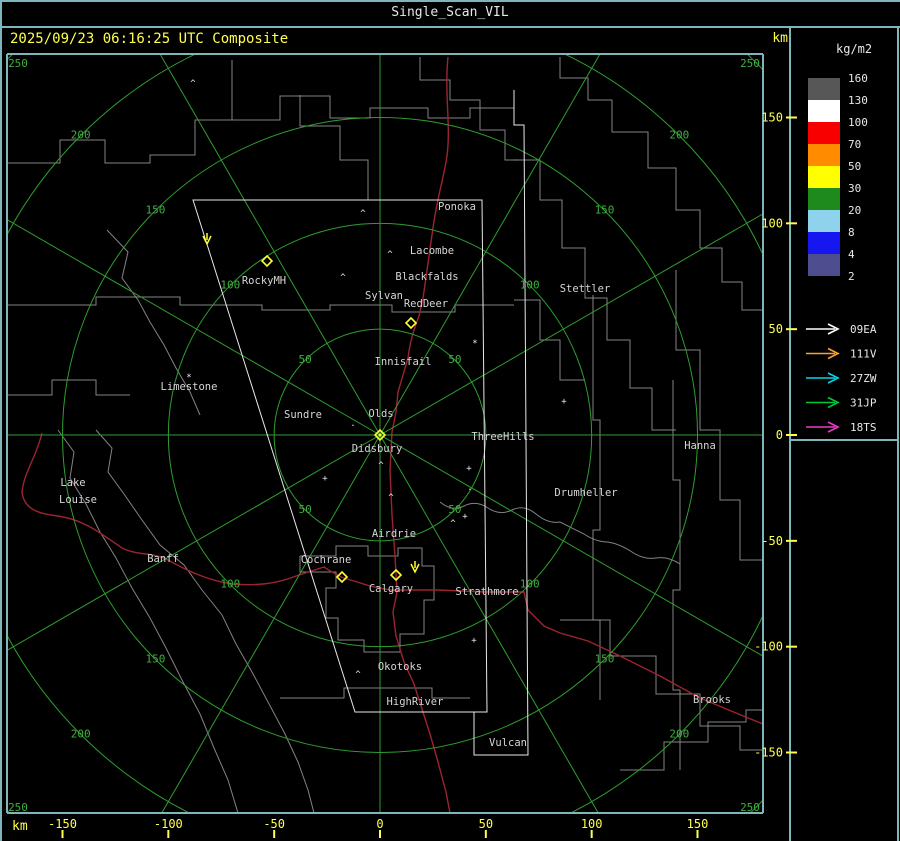 The image size is (900, 841). I want to click on town-label: Olds, so click(380, 414).